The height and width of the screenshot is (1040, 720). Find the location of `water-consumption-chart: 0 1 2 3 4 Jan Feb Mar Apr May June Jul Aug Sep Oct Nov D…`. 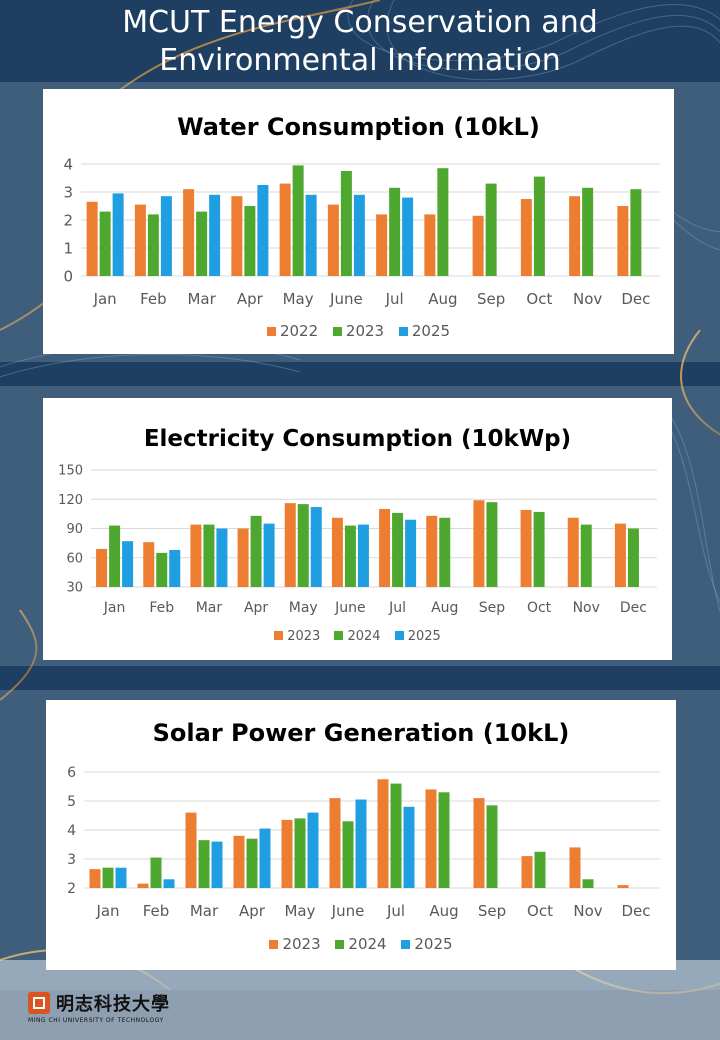

water-consumption-chart: 0 1 2 3 4 Jan Feb Mar Apr May June Jul Aug Sep Oct Nov D… is located at coordinates (361, 231).